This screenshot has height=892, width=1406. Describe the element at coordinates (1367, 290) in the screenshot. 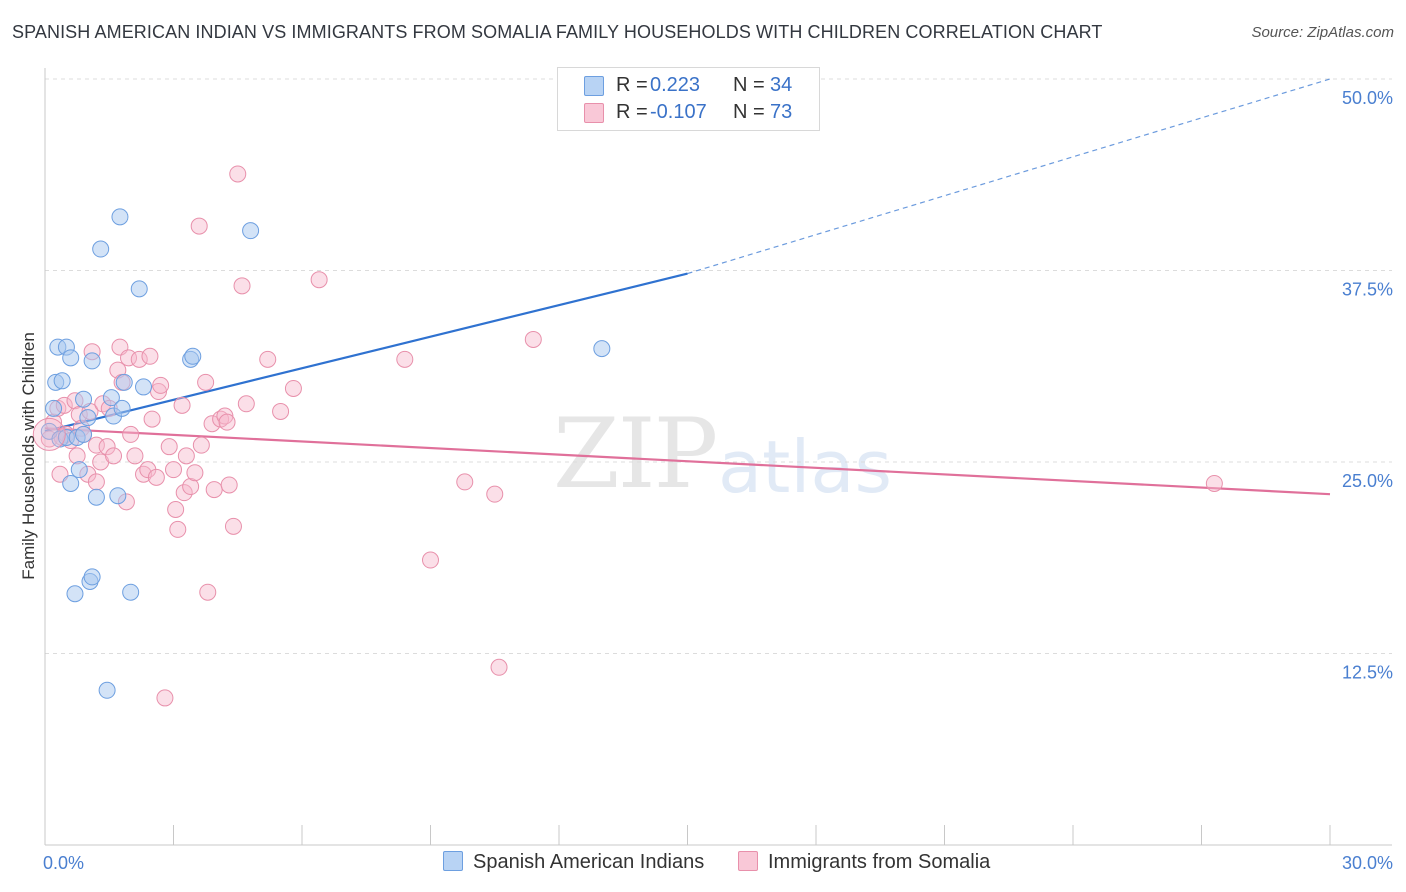

I see `y-tick-label: 37.5%` at that location.